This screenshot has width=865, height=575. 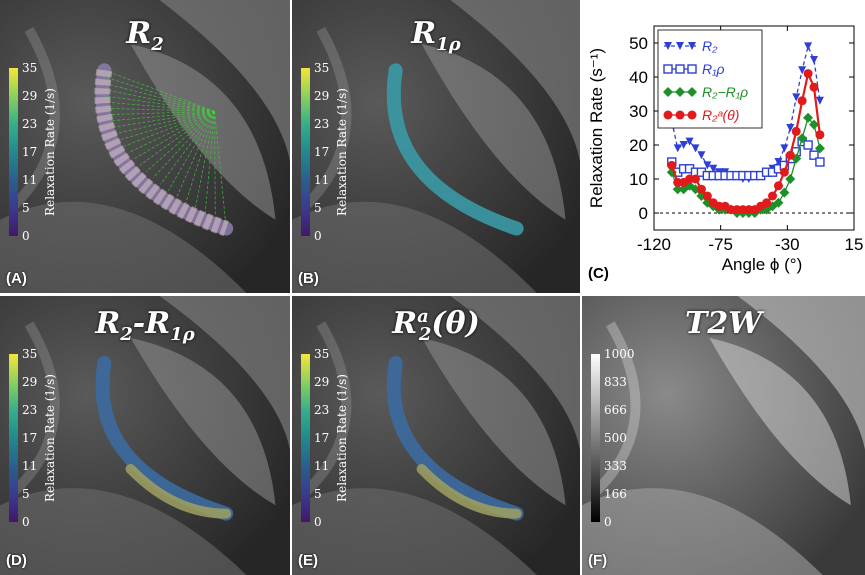 I want to click on x-axis-label: Angle ϕ (°), so click(x=762, y=264).